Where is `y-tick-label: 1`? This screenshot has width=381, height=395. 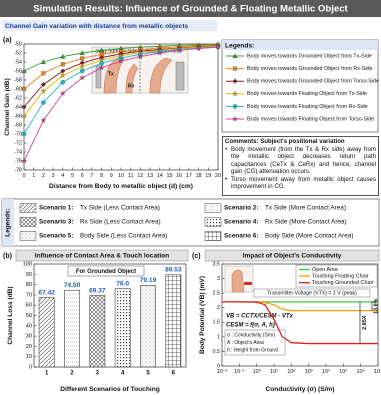 y-tick-label: 1 is located at coordinates (218, 337).